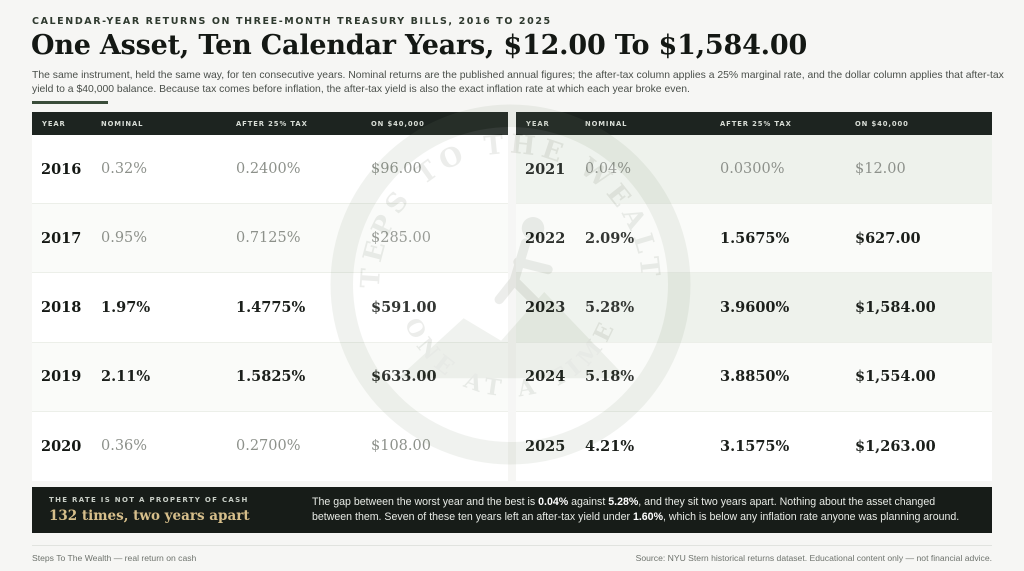  I want to click on after-tax-cell: 3.1575%, so click(755, 446).